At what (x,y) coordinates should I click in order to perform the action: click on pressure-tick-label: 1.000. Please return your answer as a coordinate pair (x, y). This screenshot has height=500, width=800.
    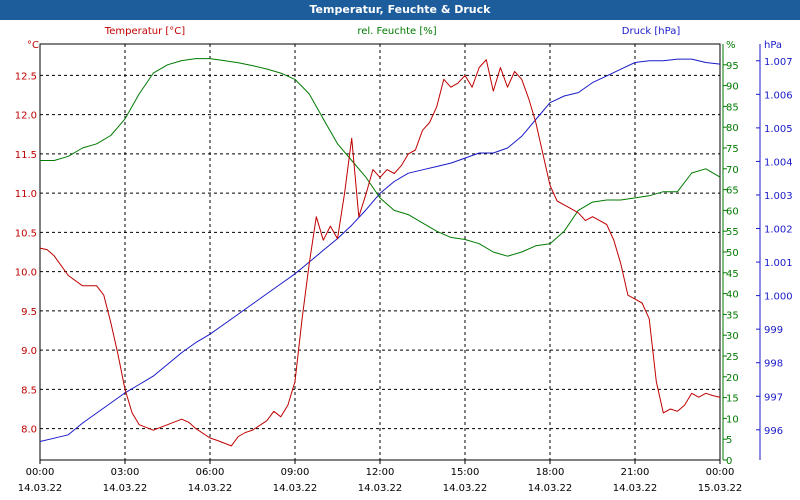
    Looking at the image, I should click on (778, 297).